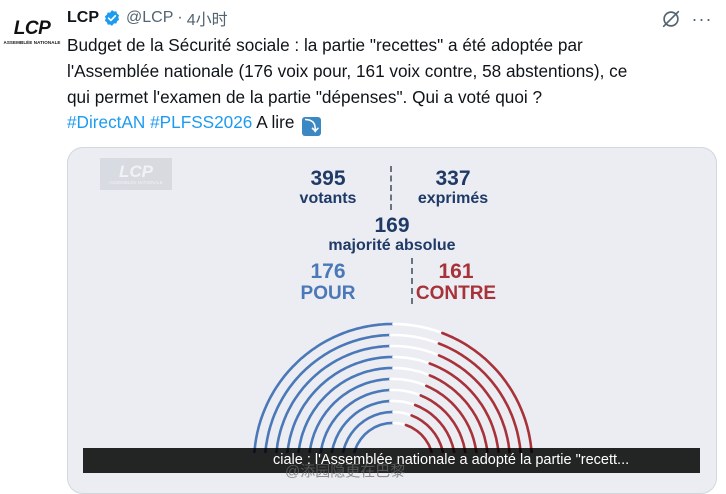  Describe the element at coordinates (392, 246) in the screenshot. I see `majorite-label: majorité absolue` at that location.